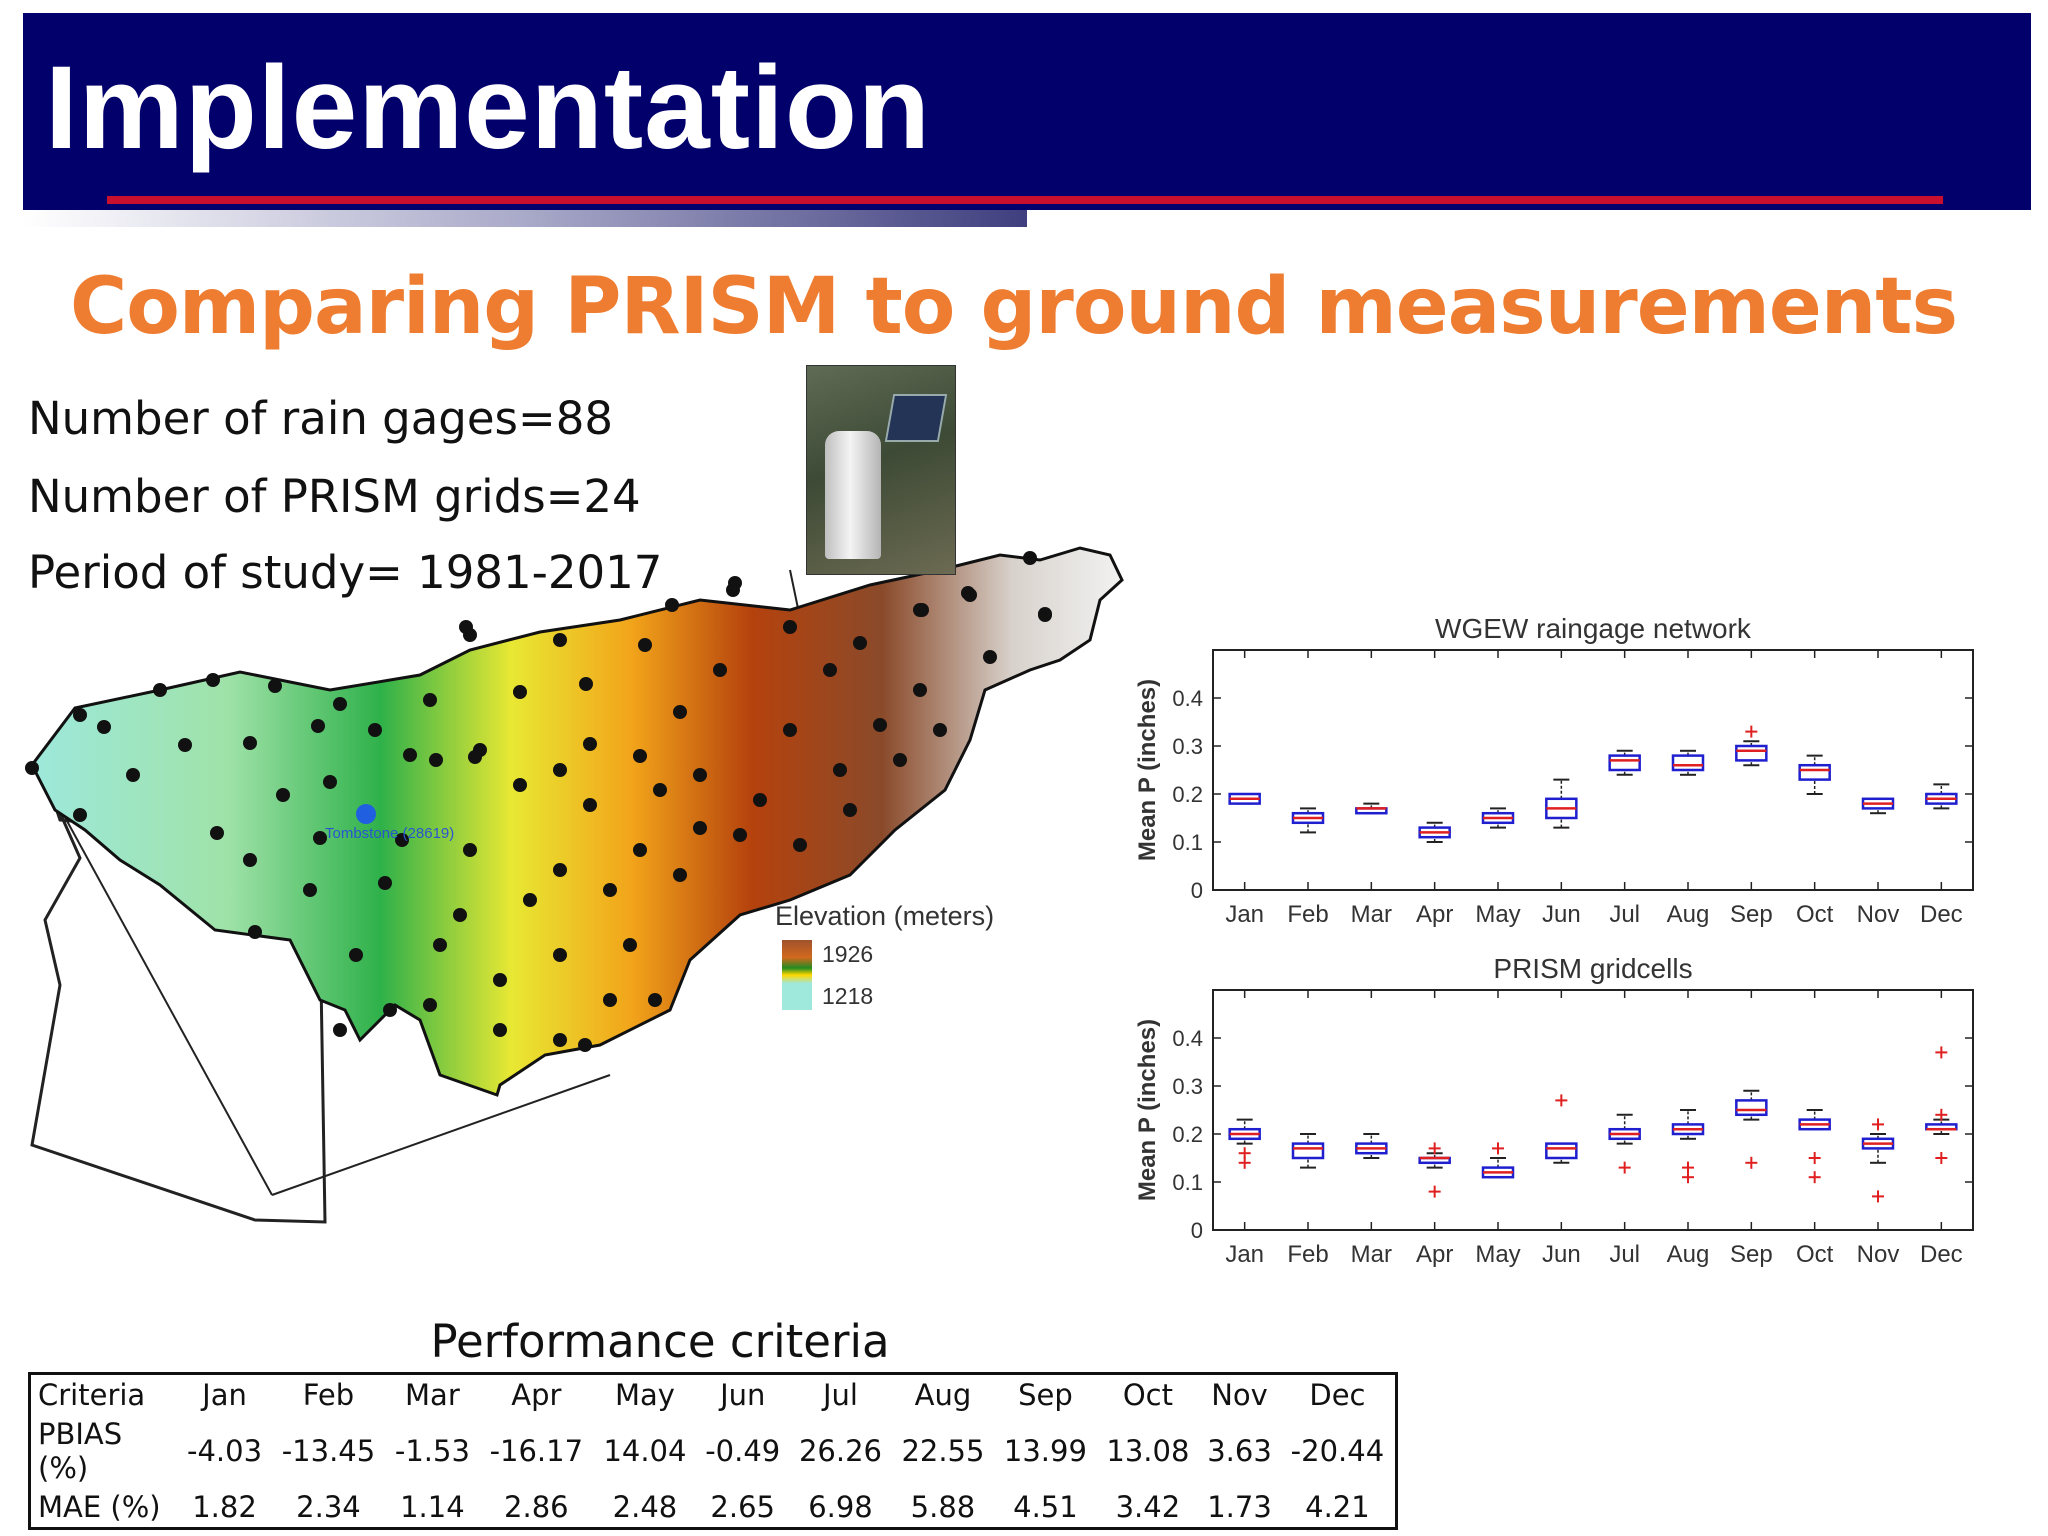 The image size is (2048, 1536). I want to click on table-cell: 6.98, so click(840, 1507).